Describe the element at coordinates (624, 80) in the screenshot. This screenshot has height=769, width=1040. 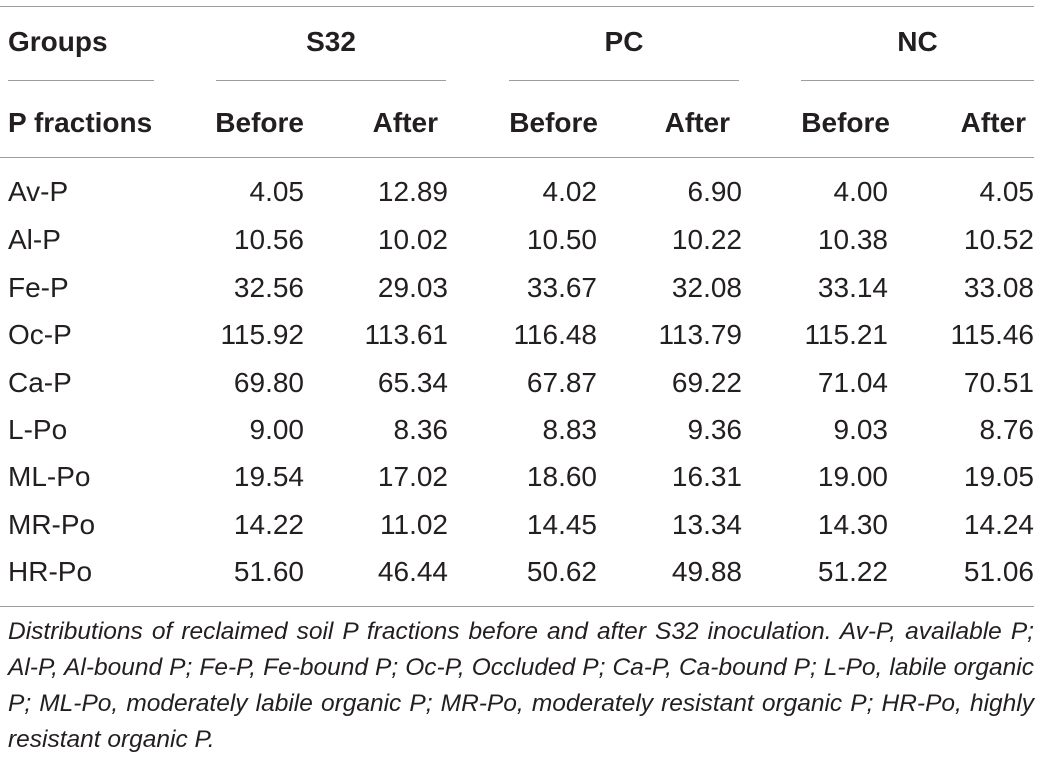
I see `pc-underline` at that location.